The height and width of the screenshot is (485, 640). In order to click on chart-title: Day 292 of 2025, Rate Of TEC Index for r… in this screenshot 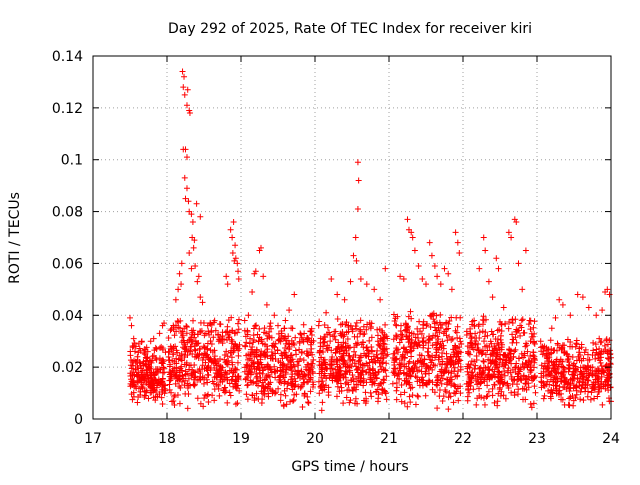, I will do `click(350, 29)`.